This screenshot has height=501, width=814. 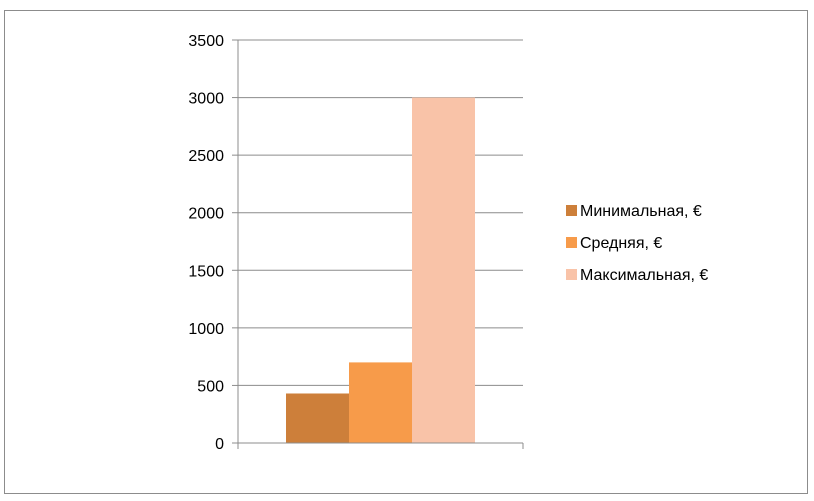 What do you see at coordinates (641, 211) in the screenshot?
I see `legend-label-1: Минимальная, €` at bounding box center [641, 211].